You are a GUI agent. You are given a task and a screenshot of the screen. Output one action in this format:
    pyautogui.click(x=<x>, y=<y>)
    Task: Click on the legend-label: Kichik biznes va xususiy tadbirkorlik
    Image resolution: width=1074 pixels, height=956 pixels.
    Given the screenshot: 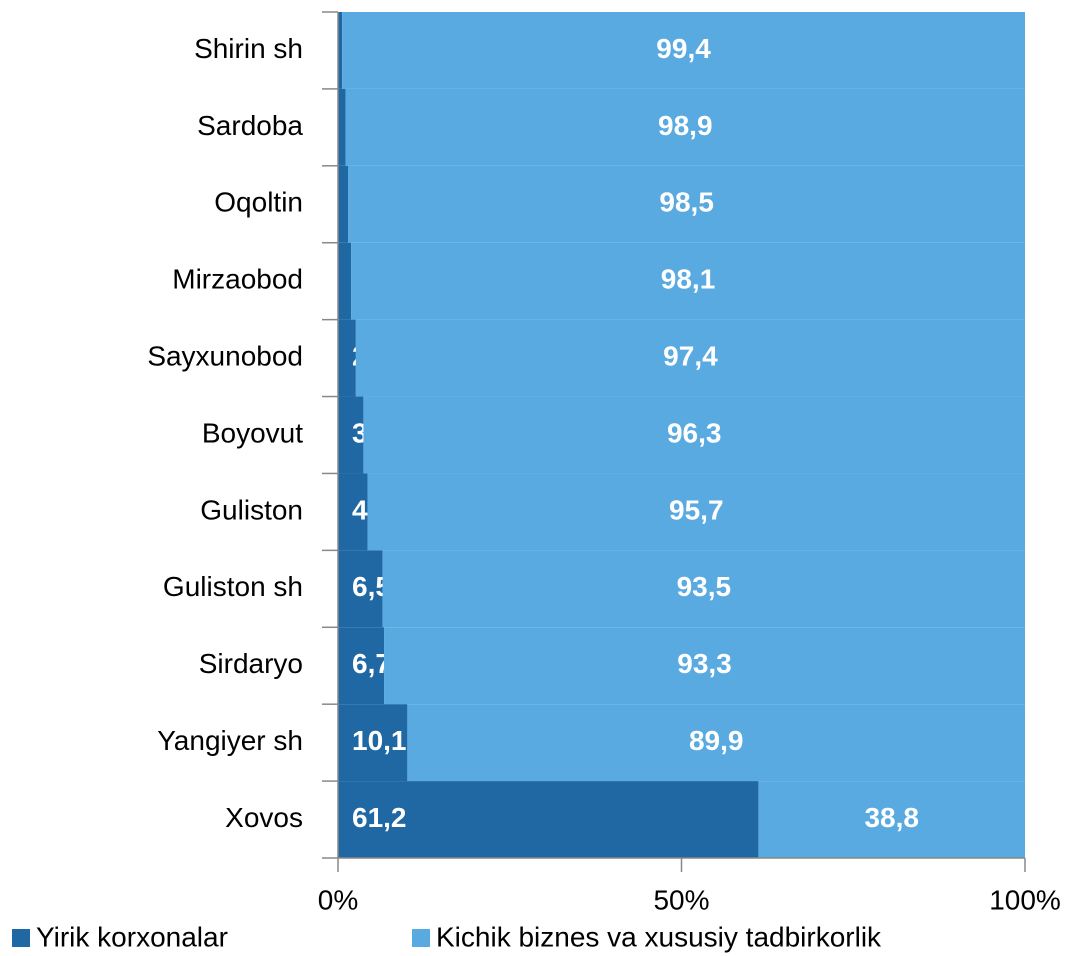 What is the action you would take?
    pyautogui.click(x=659, y=936)
    